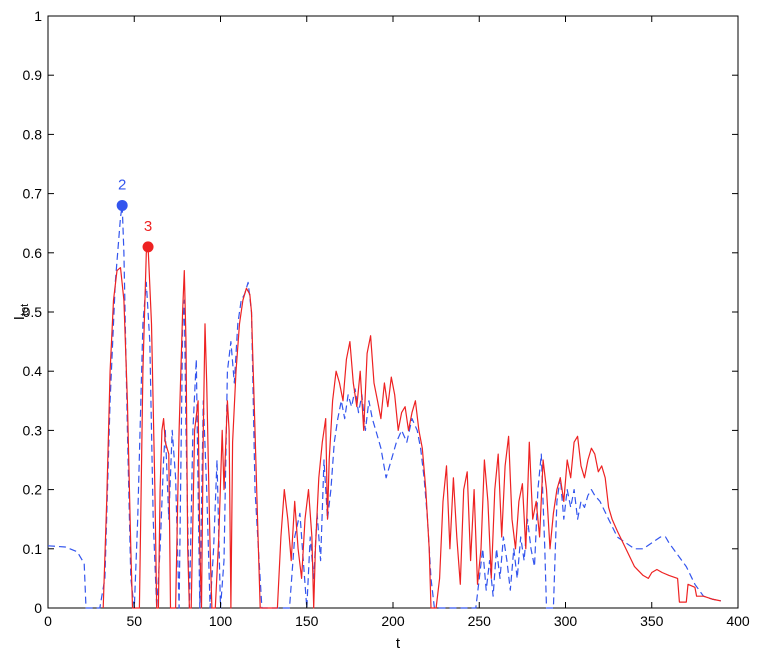  What do you see at coordinates (48, 621) in the screenshot?
I see `x-tick-label: 0` at bounding box center [48, 621].